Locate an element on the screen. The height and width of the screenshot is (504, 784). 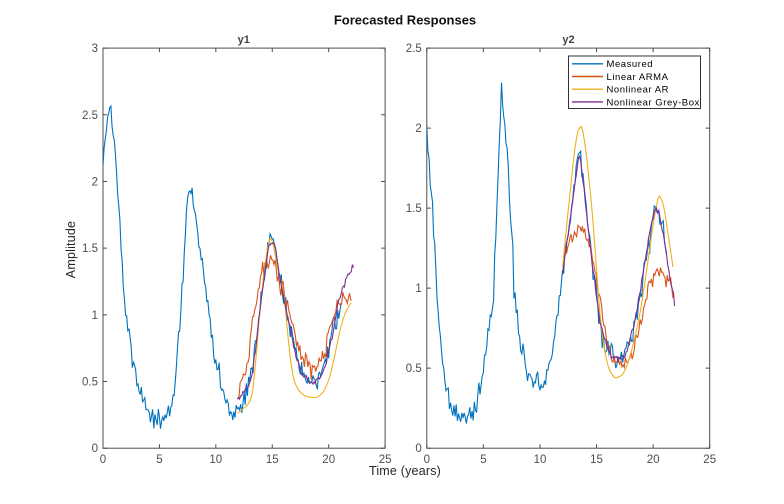
svg-text: Measured is located at coordinates (630, 64).